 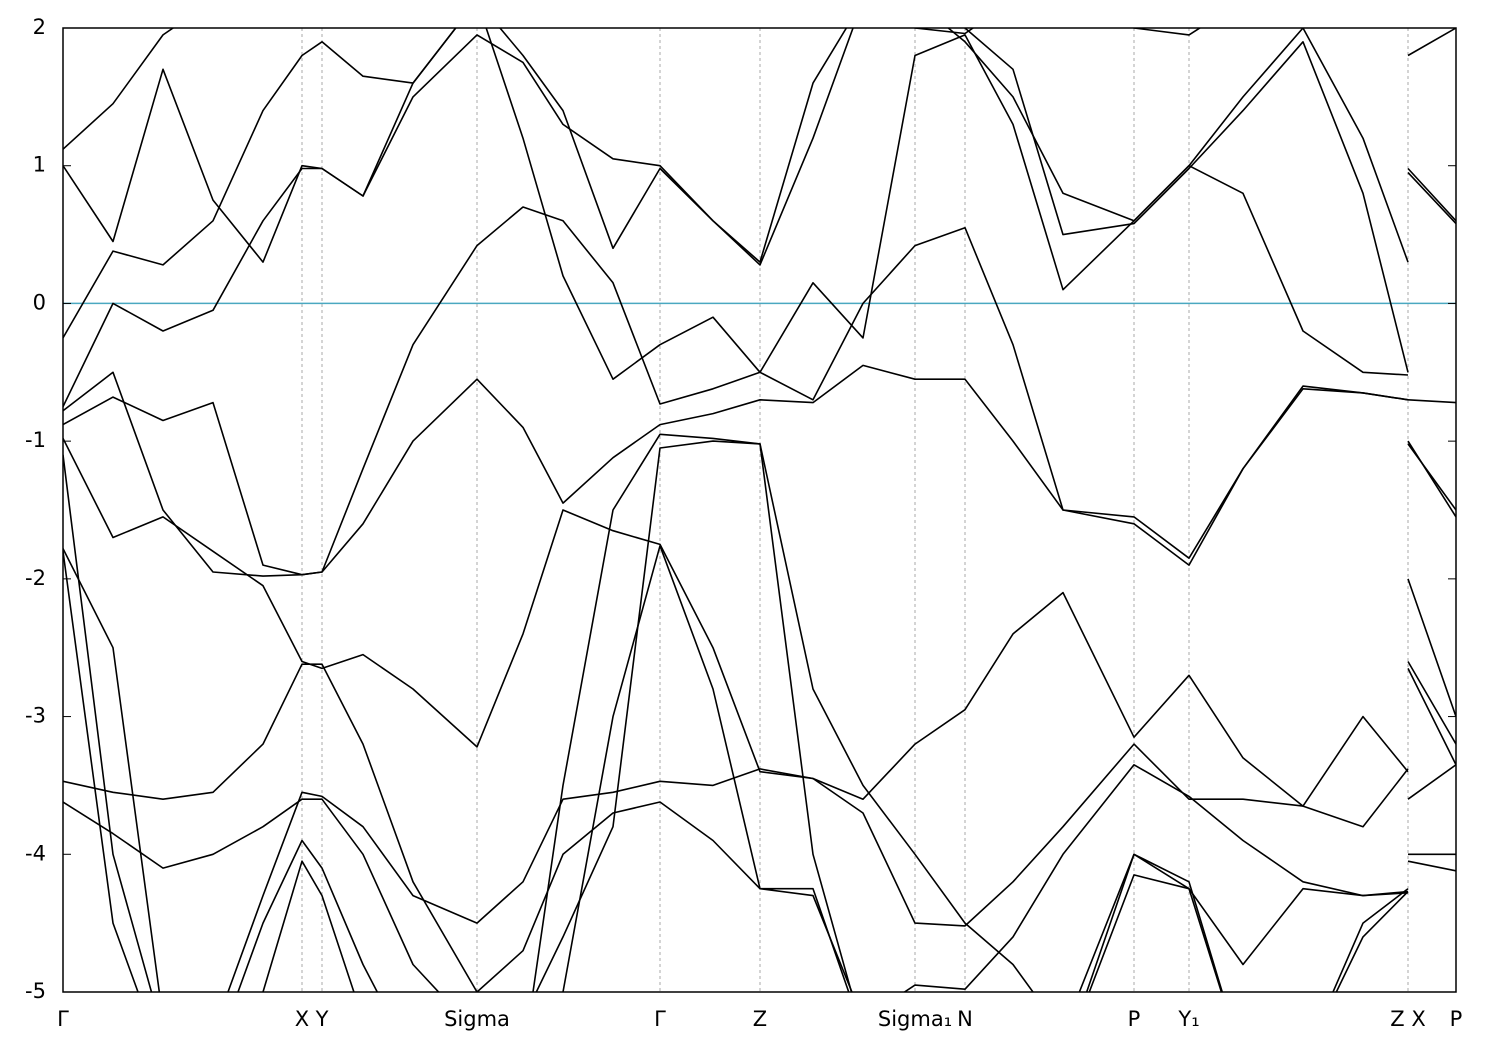 I want to click on y-tick-label: 2, so click(x=39, y=27).